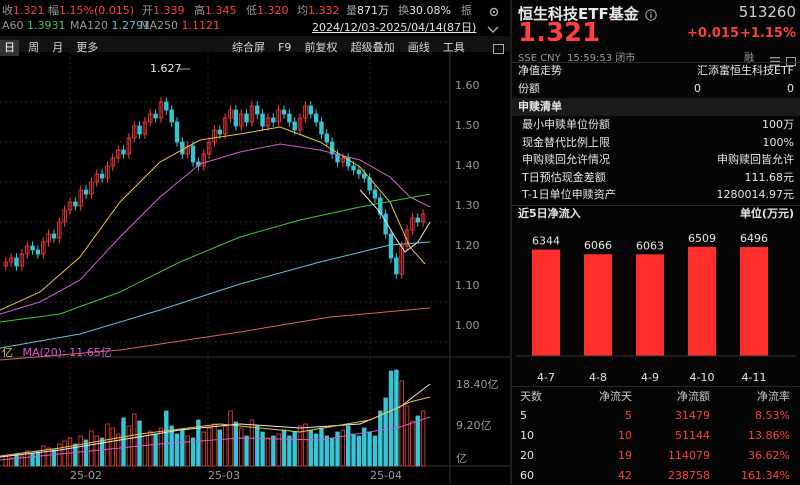  Describe the element at coordinates (655, 415) in the screenshot. I see `inflow-table-row: 5 5 31479 8.53%` at that location.